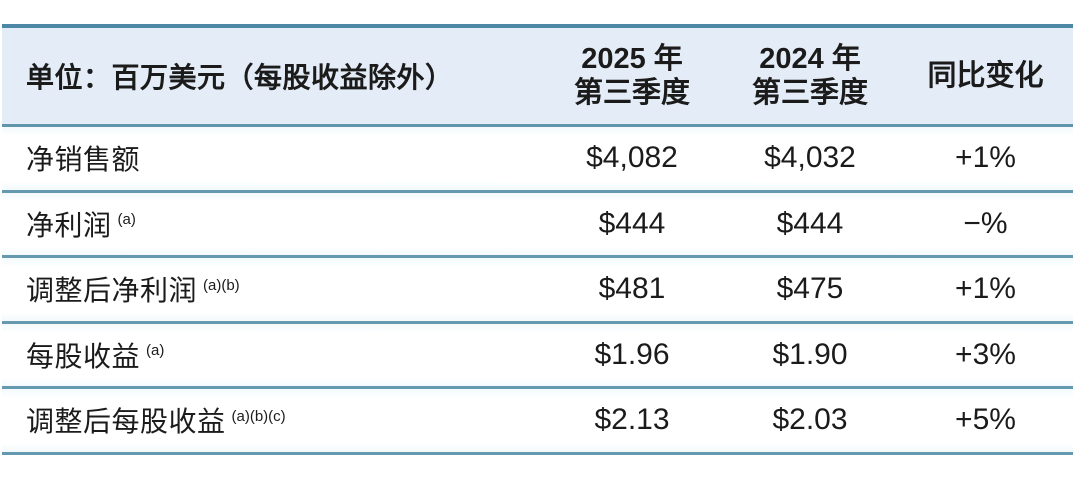  Describe the element at coordinates (95, 356) in the screenshot. I see `row-label: 每股收益 (a)` at that location.